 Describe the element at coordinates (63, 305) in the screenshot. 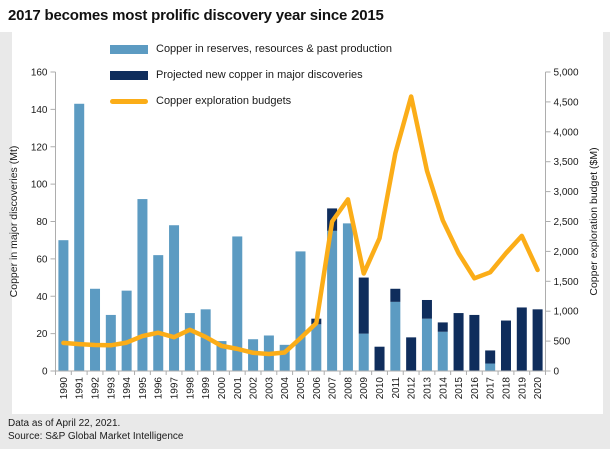

I see `bar-reserves-1990` at that location.